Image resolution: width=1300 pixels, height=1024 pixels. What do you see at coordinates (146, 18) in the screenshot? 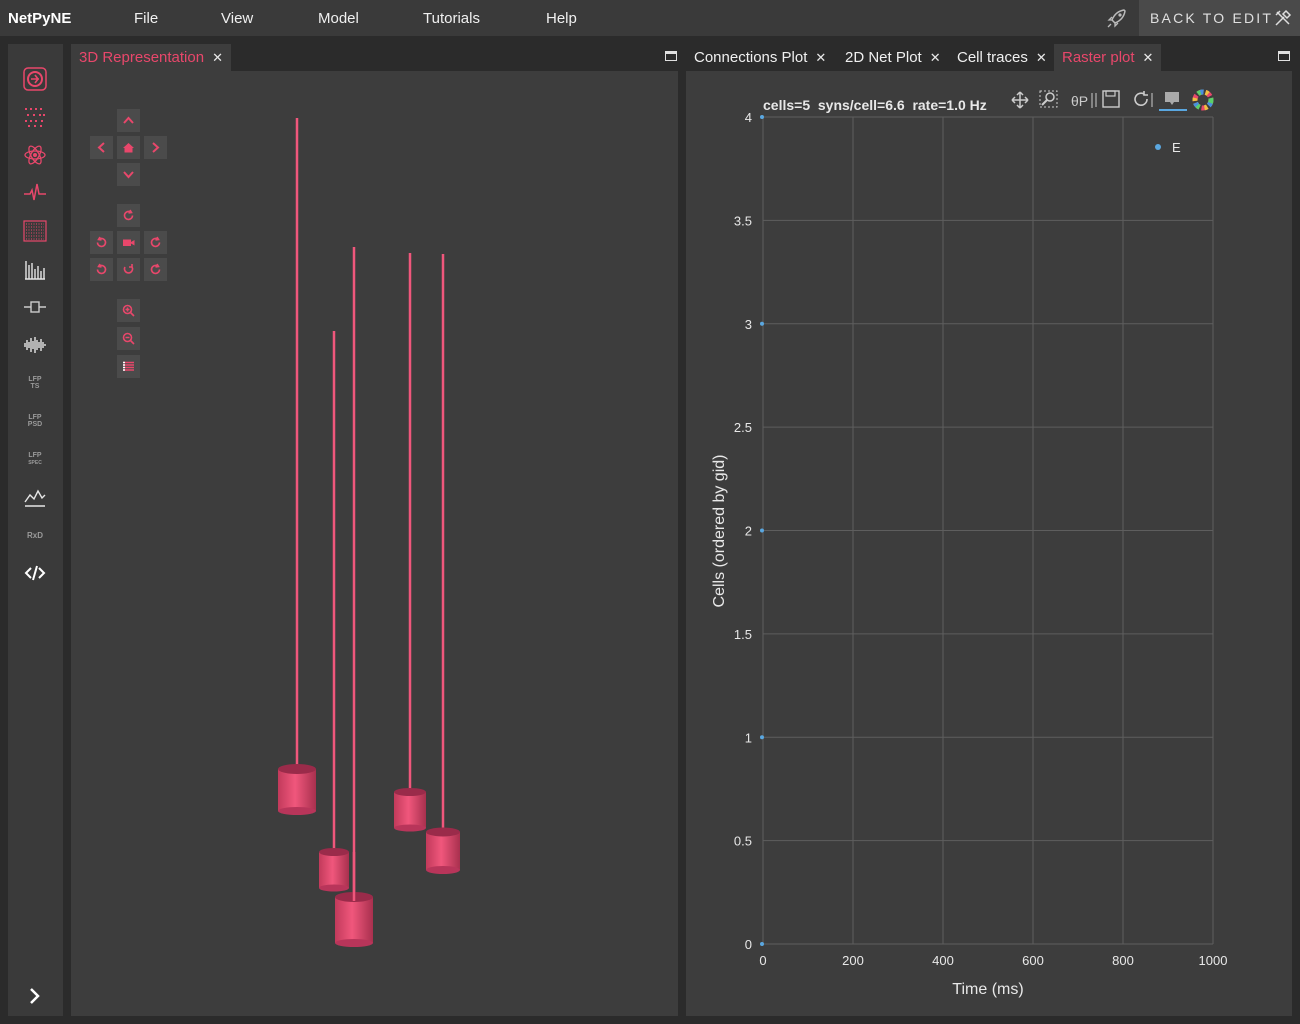
I see `menu-file: File` at bounding box center [146, 18].